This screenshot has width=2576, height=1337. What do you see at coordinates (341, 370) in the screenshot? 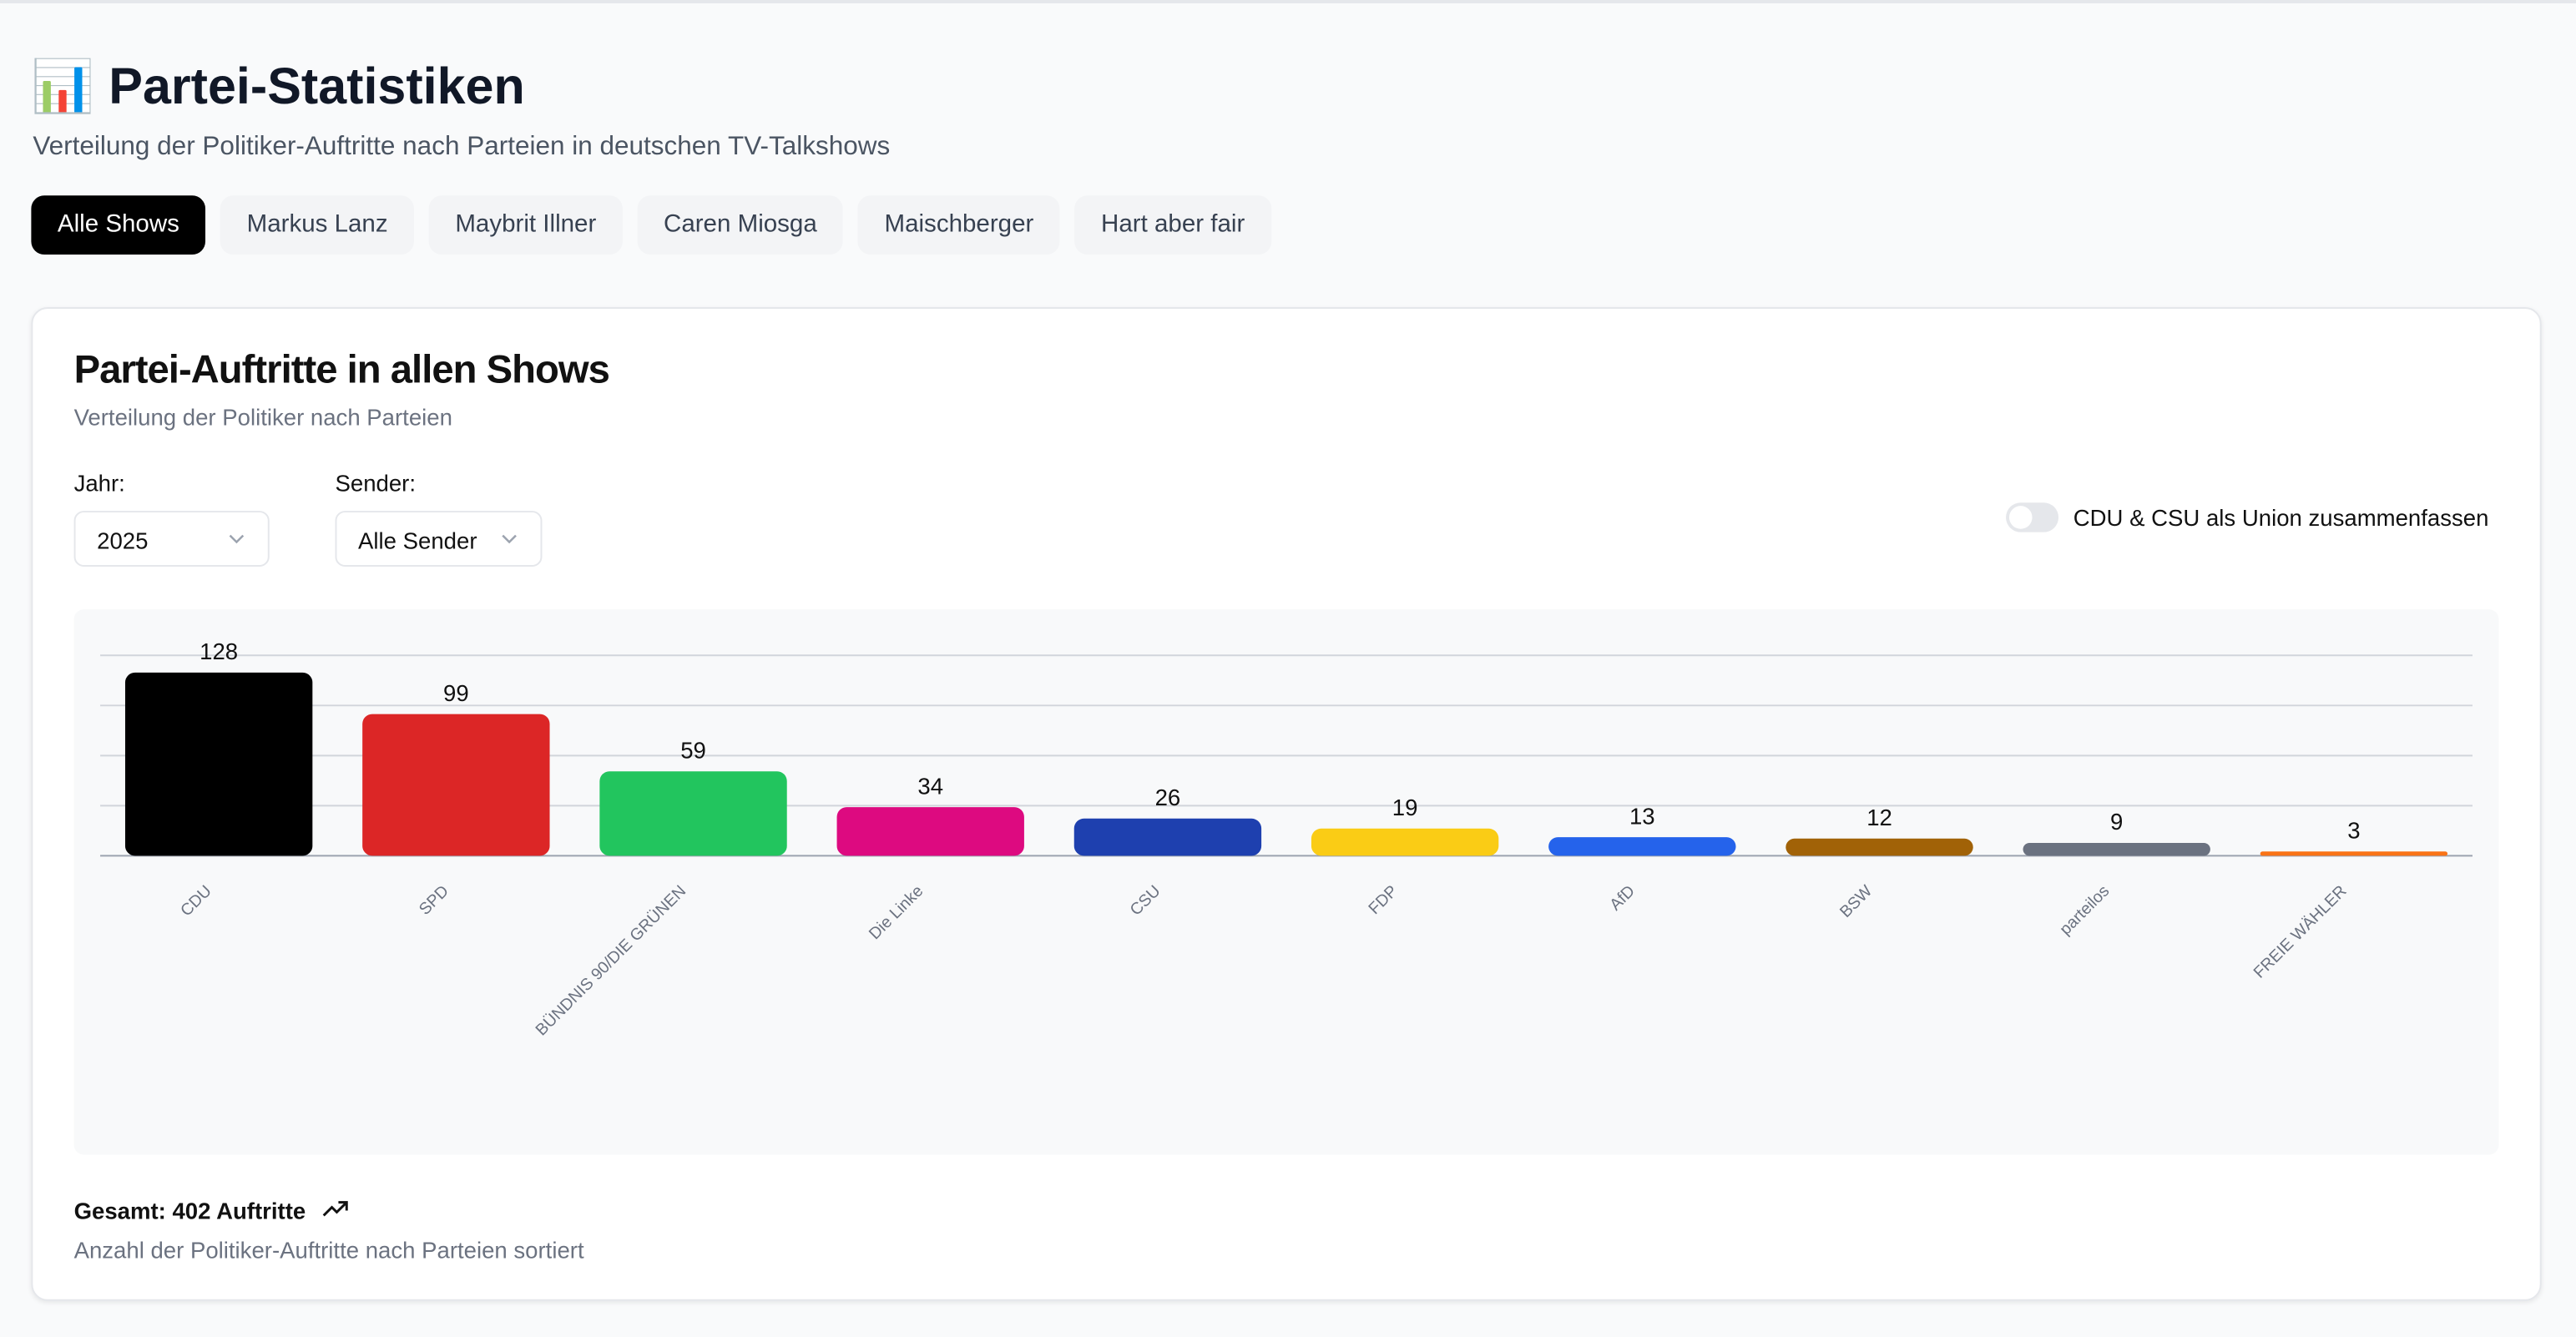
I see `card-title: Partei-Auftritte in allen Shows` at bounding box center [341, 370].